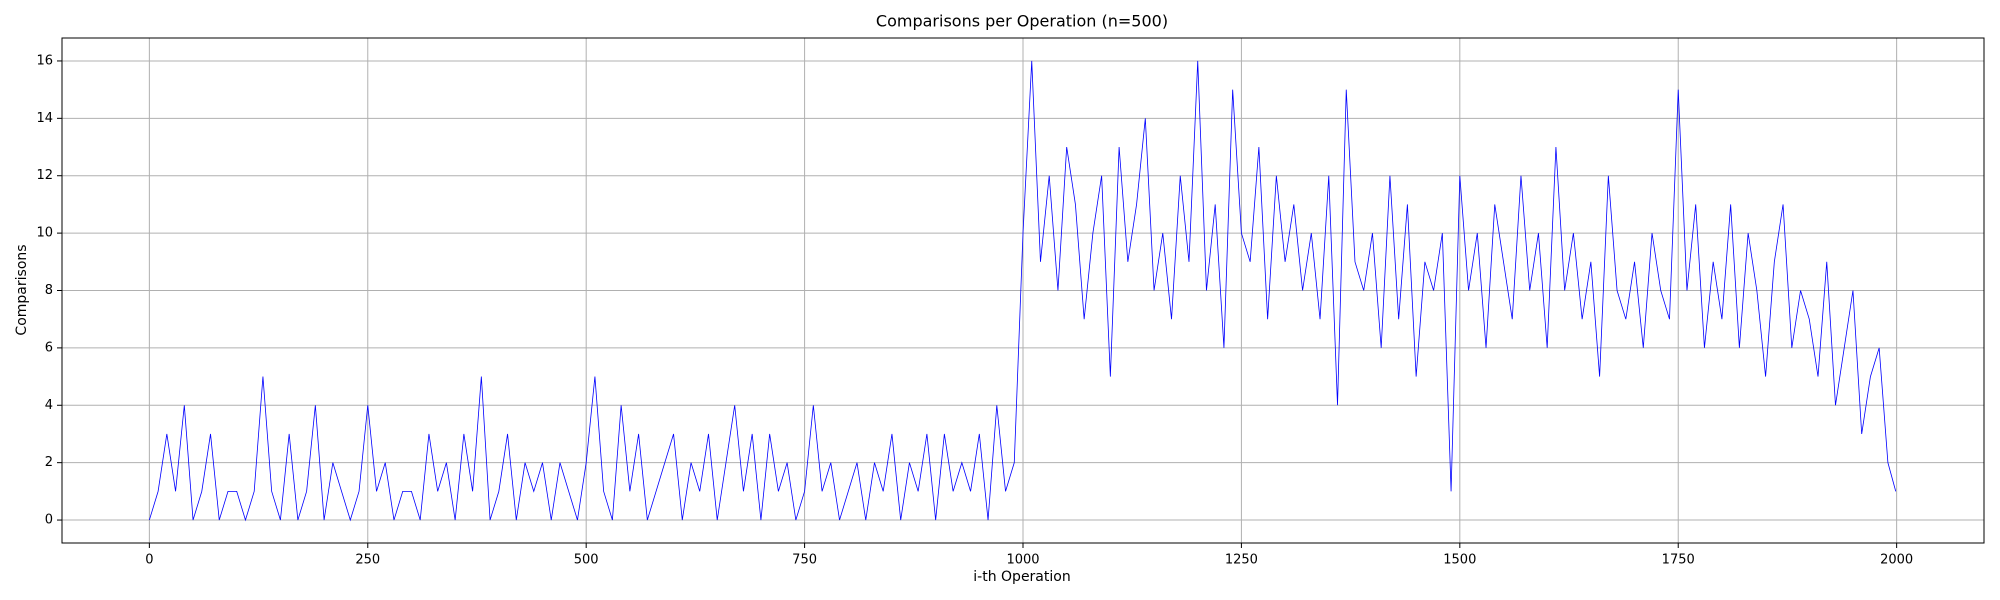  Describe the element at coordinates (1022, 21) in the screenshot. I see `chart-title: Comparisons per Operation (n=500)` at that location.